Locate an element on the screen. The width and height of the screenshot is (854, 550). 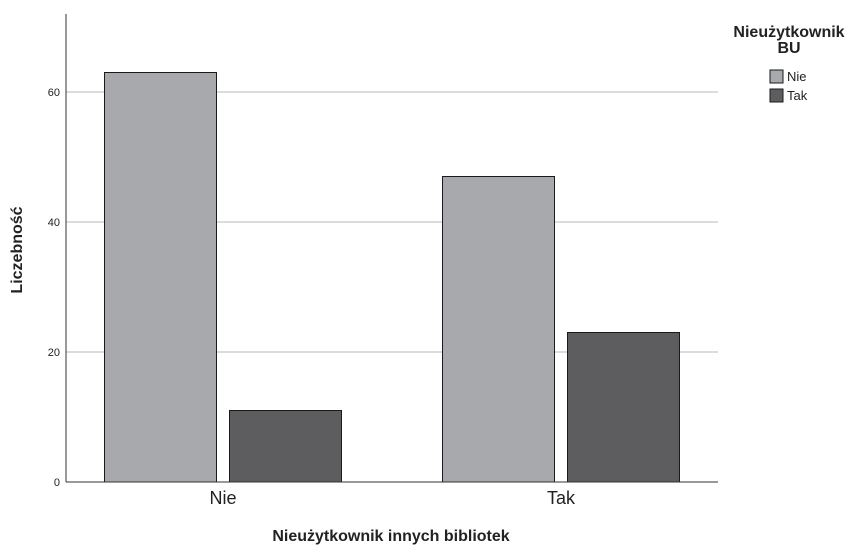
legend-swatch-nie is located at coordinates (776, 76).